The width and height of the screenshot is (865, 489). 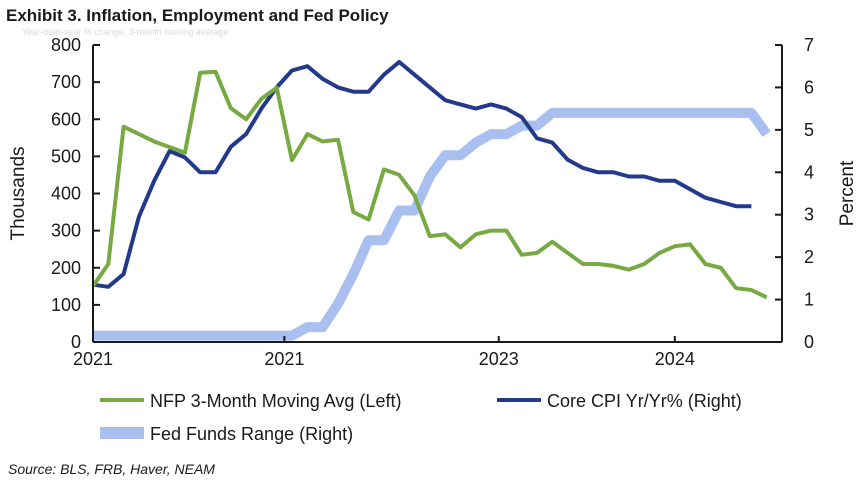 I want to click on left-tick-label: 700, so click(x=66, y=82).